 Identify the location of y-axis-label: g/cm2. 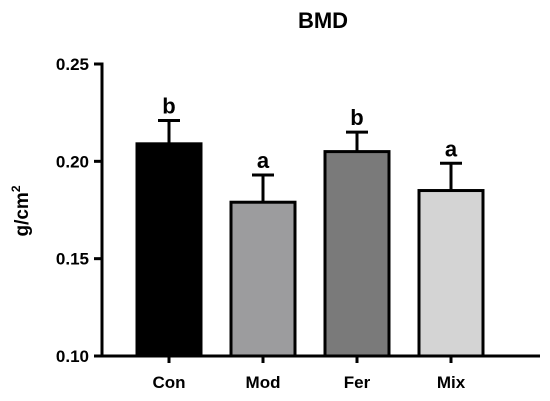
(21, 210).